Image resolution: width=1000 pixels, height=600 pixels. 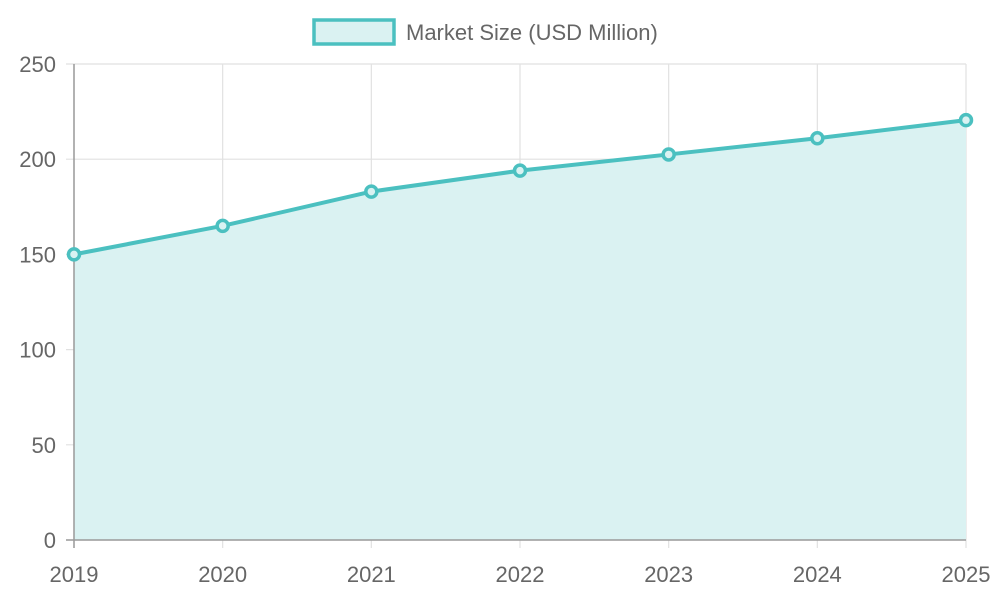 What do you see at coordinates (817, 138) in the screenshot?
I see `data-point-2024` at bounding box center [817, 138].